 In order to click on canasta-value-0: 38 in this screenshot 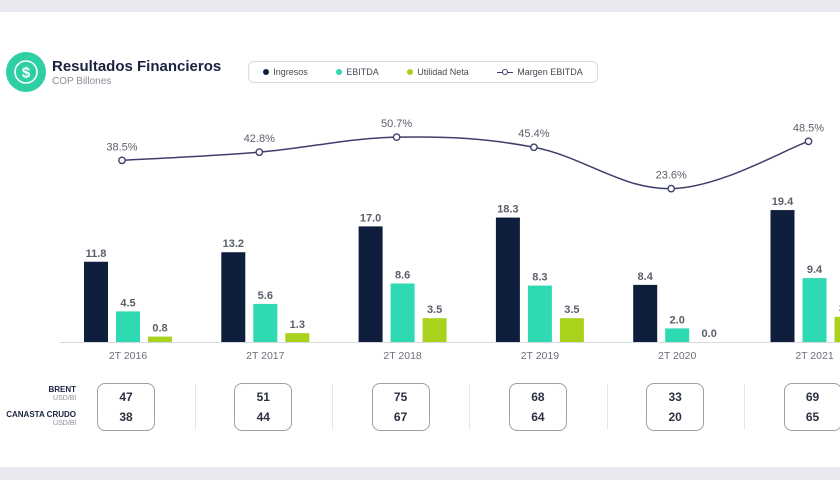, I will do `click(126, 417)`.